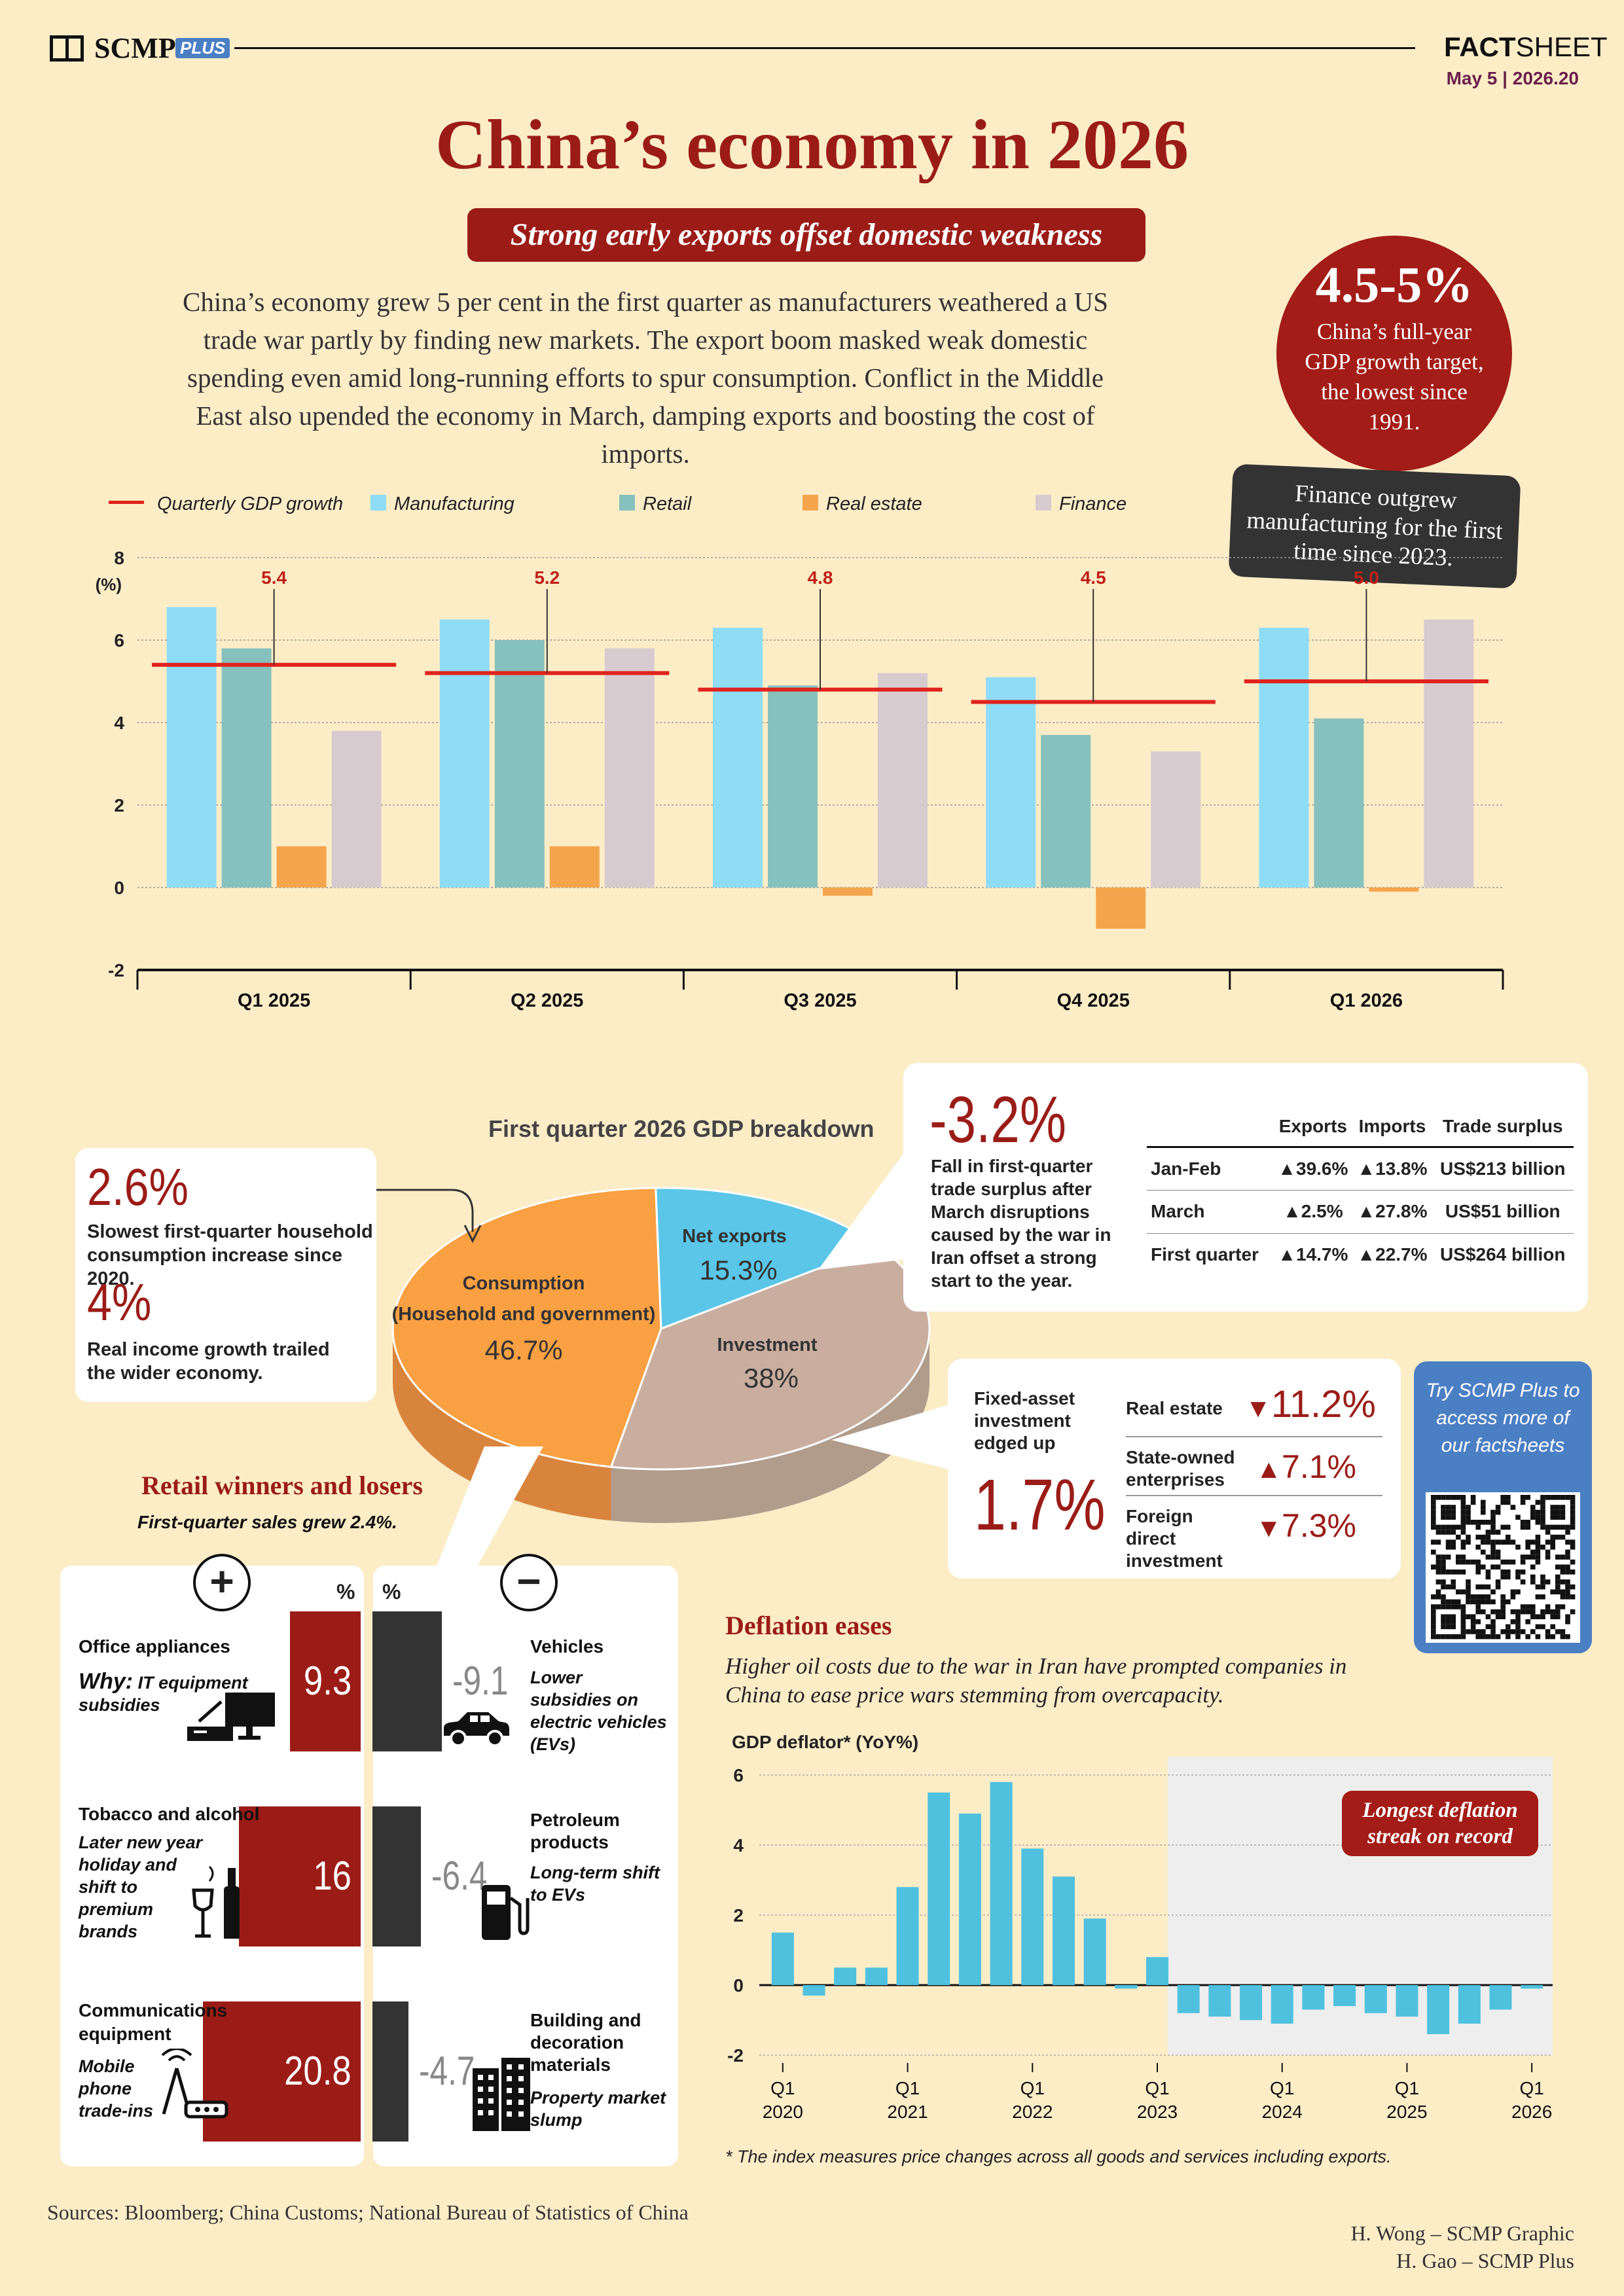 Image resolution: width=1624 pixels, height=2296 pixels. What do you see at coordinates (1392, 1126) in the screenshot?
I see `col-imports: Imports` at bounding box center [1392, 1126].